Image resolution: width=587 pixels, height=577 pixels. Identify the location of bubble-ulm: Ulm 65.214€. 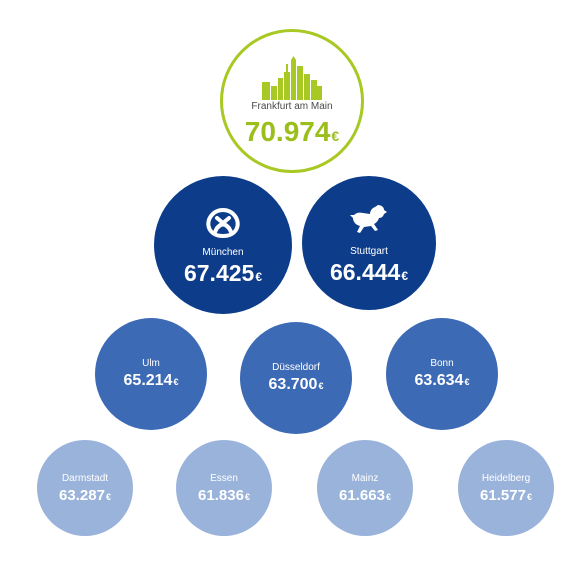
(151, 374).